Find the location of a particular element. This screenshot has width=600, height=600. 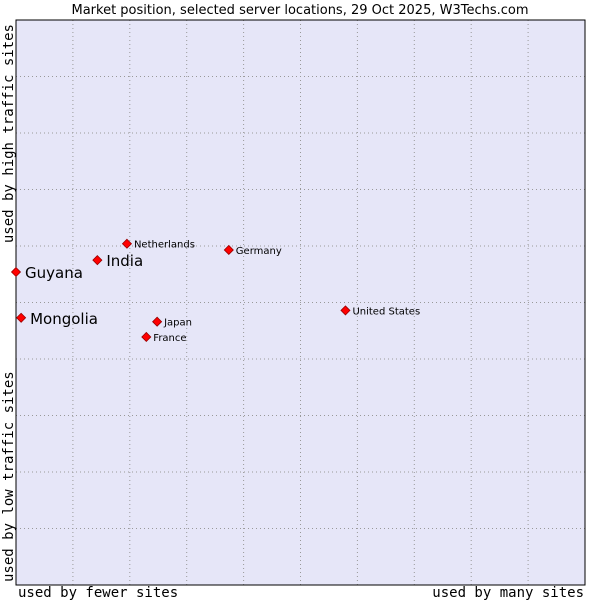

point-marker-guyana is located at coordinates (16, 272).